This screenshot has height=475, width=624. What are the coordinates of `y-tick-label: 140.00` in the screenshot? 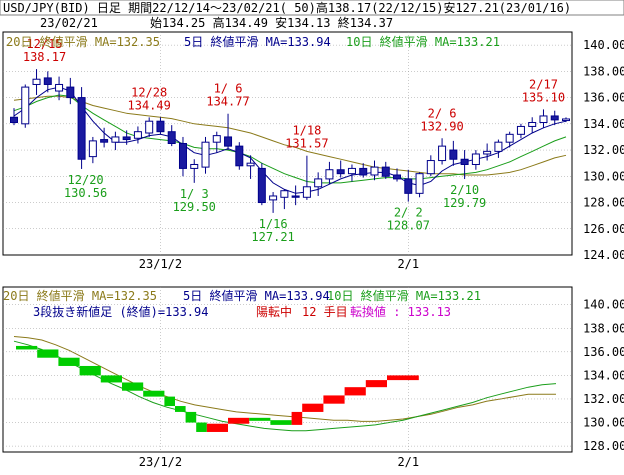 It's located at (603, 305).